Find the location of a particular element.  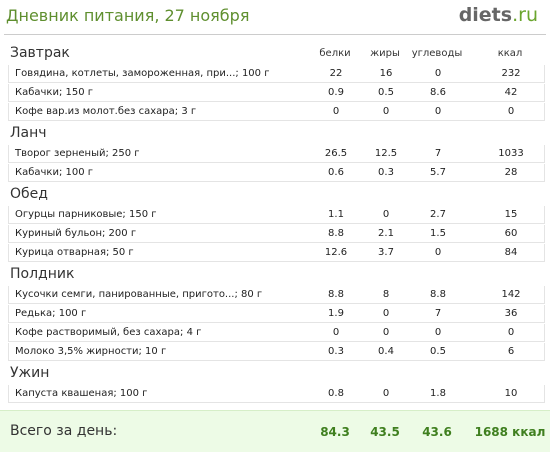

nutrient-value: 10 is located at coordinates (511, 393).